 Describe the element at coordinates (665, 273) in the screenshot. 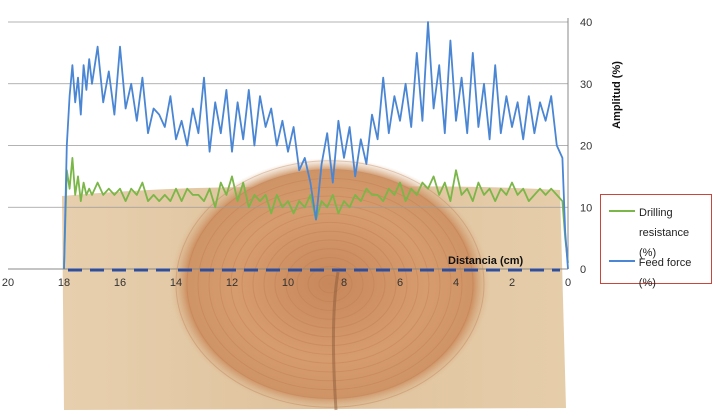

I see `legend-label-feed: Feed force (%)` at that location.